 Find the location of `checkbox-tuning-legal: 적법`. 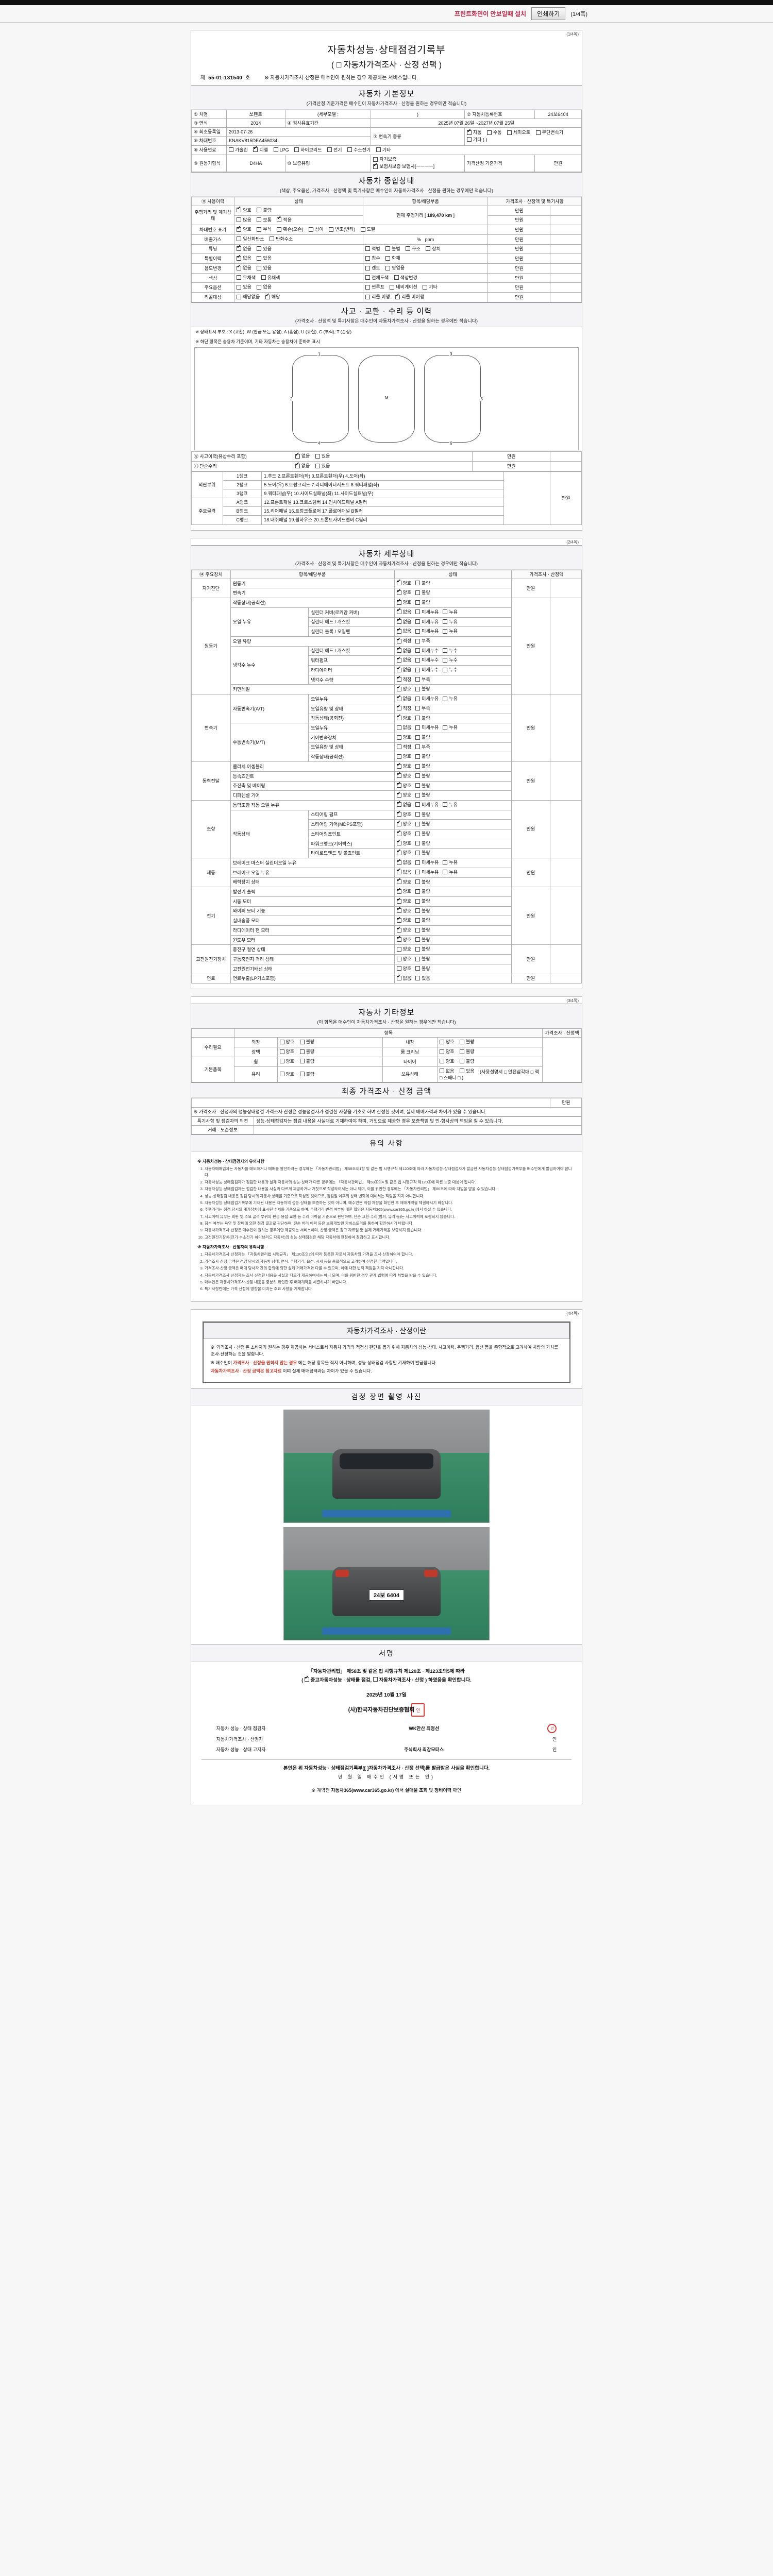

checkbox-tuning-legal: 적법 is located at coordinates (372, 249).